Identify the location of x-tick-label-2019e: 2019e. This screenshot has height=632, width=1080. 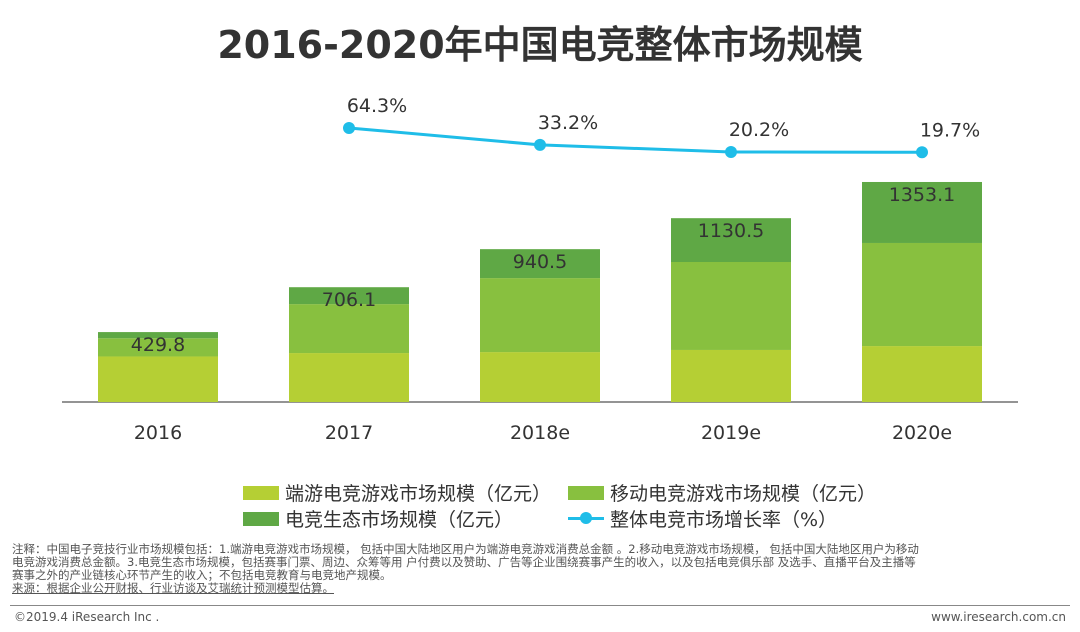
(731, 433).